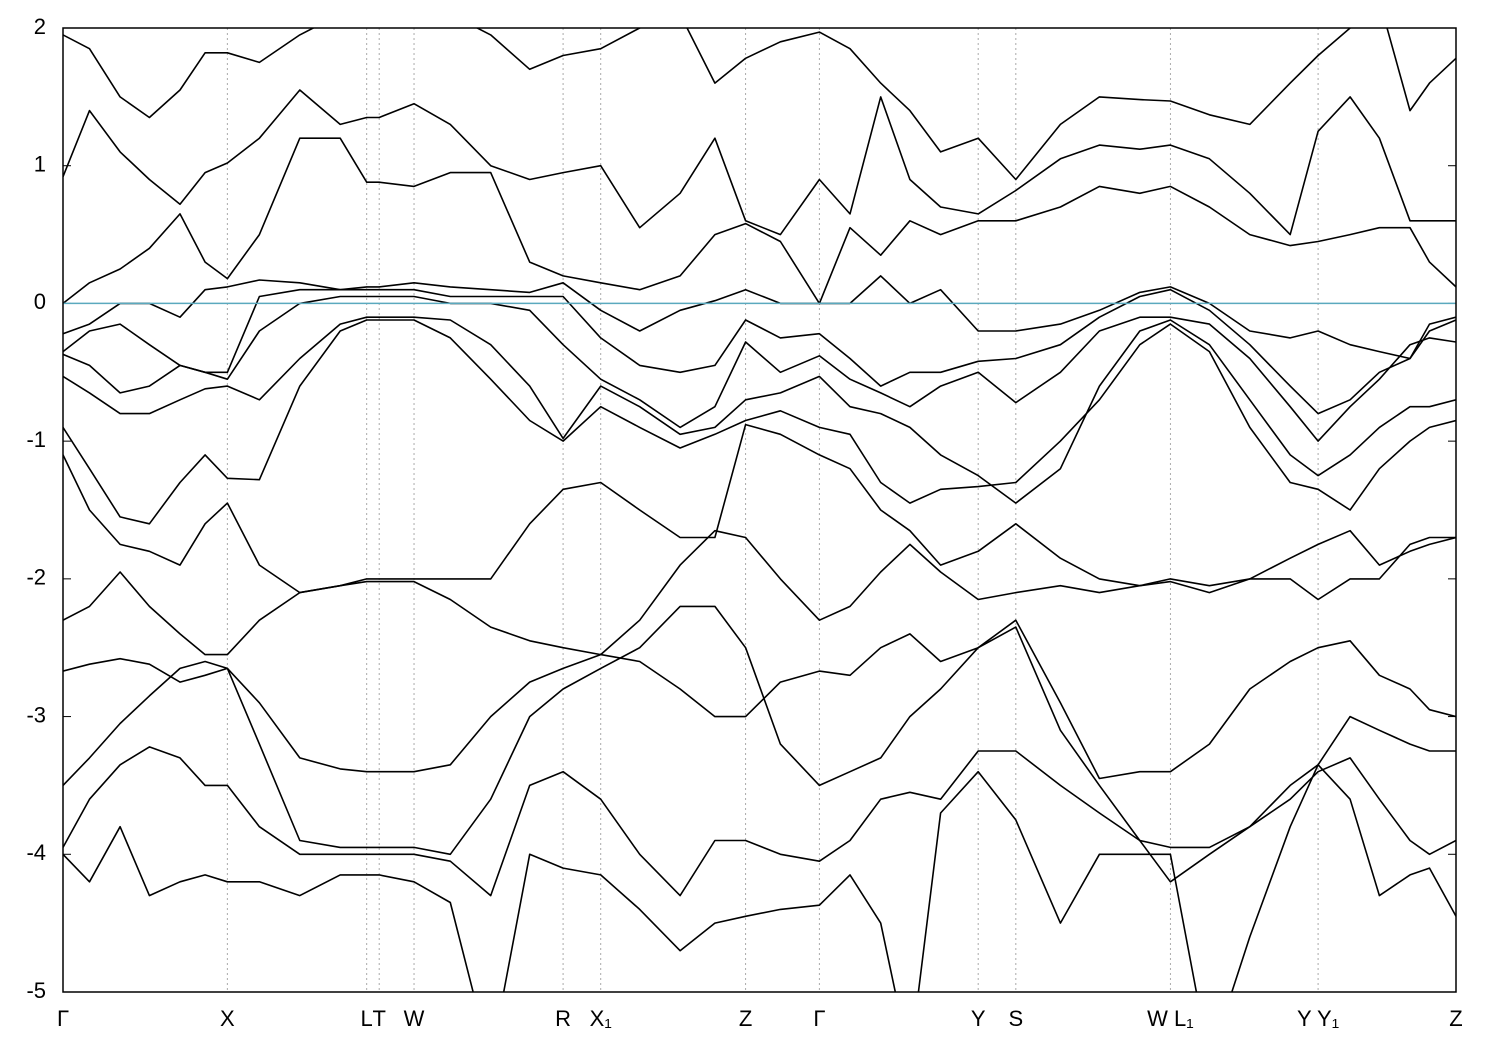 This screenshot has width=1500, height=1055. Describe the element at coordinates (36, 990) in the screenshot. I see `y-tick-label: -5` at that location.